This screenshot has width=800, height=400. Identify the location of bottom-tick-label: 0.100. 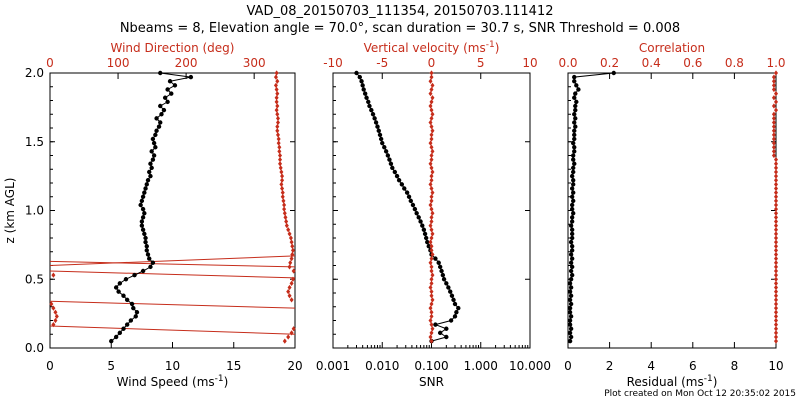
(431, 366).